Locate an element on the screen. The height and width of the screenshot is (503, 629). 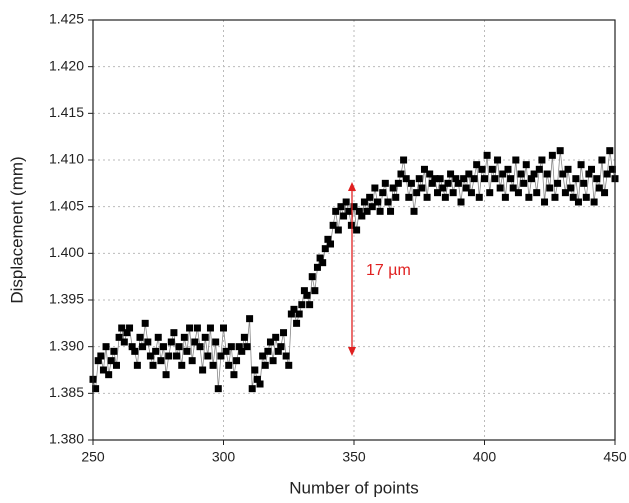
y-axis-title: Displacement (mm) is located at coordinates (16, 229).